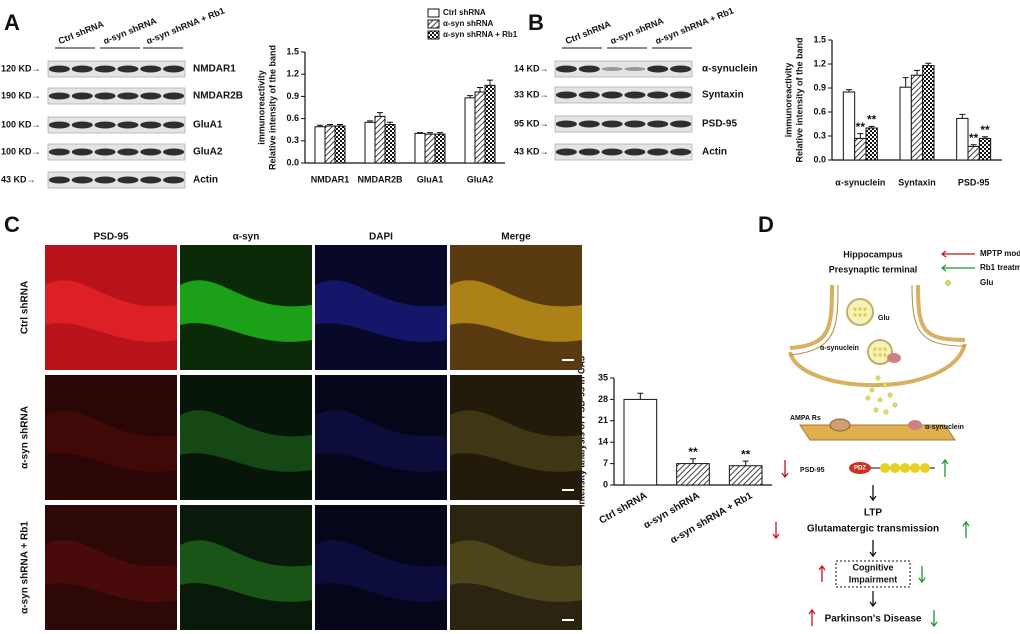 The width and height of the screenshot is (1020, 634). I want to click on protein-label: GluA1, so click(208, 125).